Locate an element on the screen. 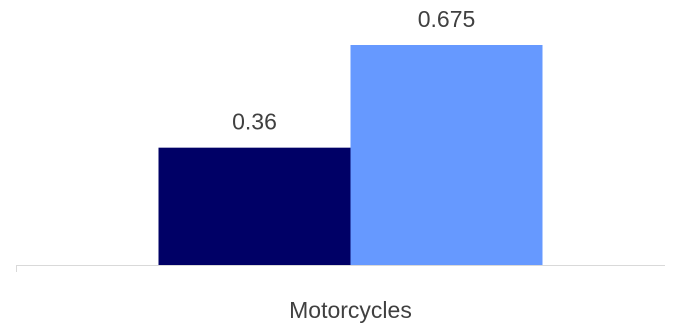  category-label: Motorcycles is located at coordinates (350, 310).